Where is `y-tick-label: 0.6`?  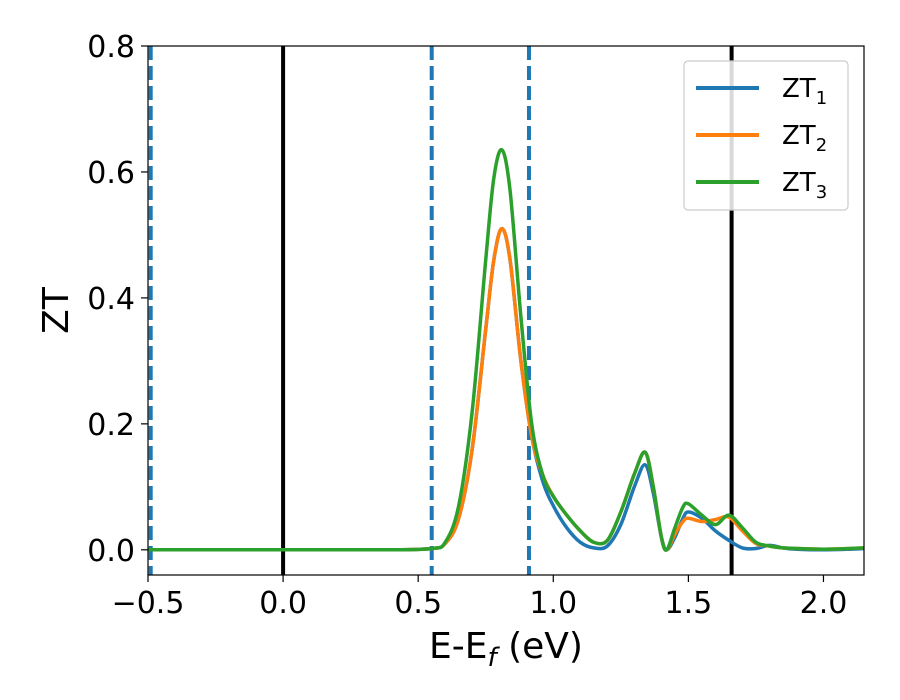 y-tick-label: 0.6 is located at coordinates (111, 173).